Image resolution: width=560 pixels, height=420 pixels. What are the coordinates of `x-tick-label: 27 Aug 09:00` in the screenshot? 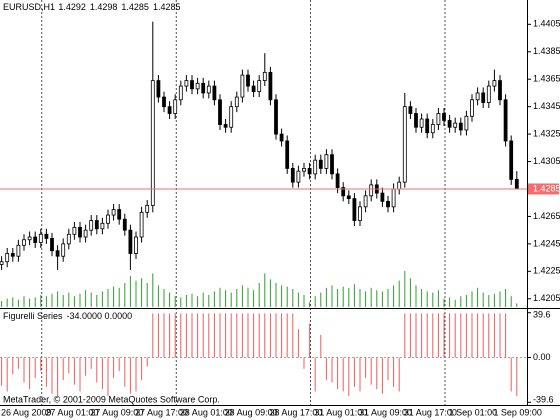 It's located at (116, 412).